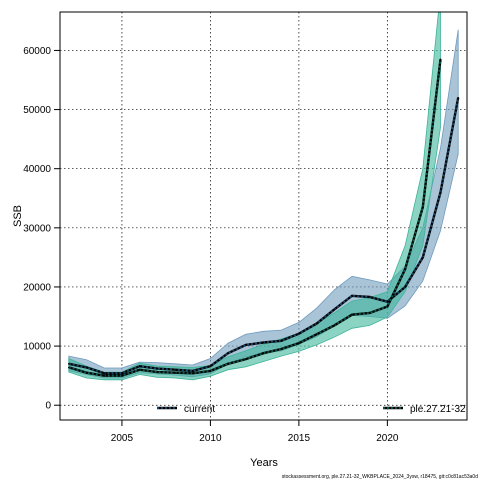 The height and width of the screenshot is (480, 480). Describe the element at coordinates (122, 438) in the screenshot. I see `x-tick-label: 2005` at that location.